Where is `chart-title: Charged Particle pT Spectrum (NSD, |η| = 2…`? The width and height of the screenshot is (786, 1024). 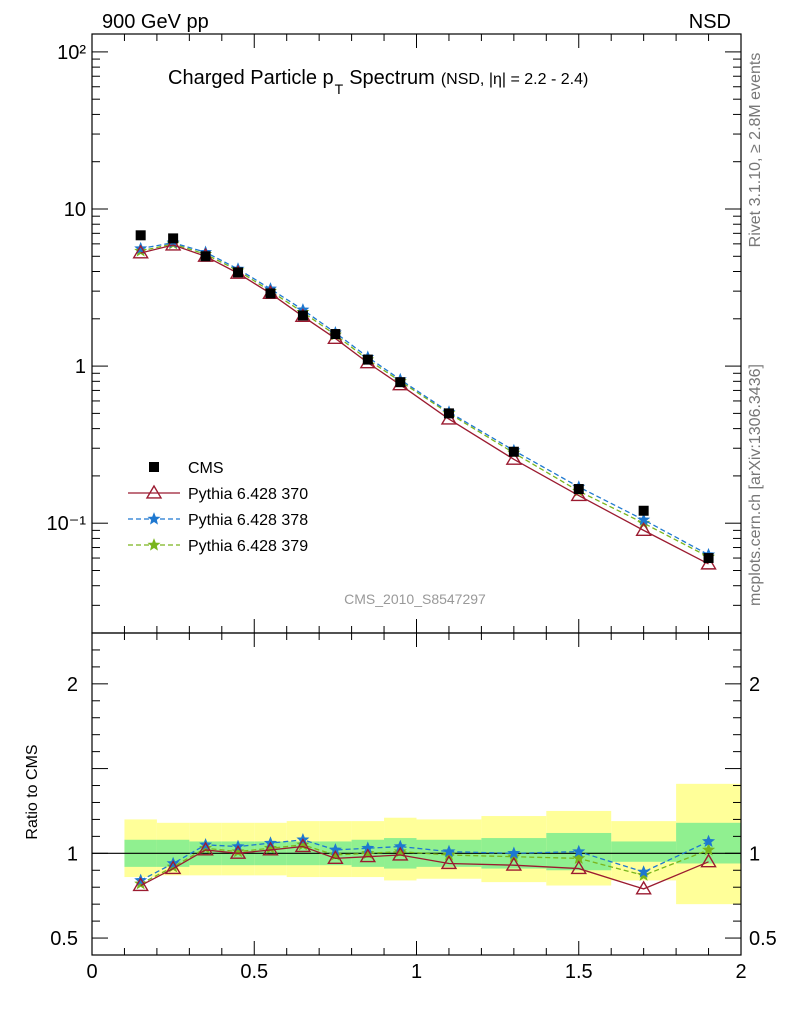 chart-title: Charged Particle pT Spectrum (NSD, |η| = 2… is located at coordinates (378, 82).